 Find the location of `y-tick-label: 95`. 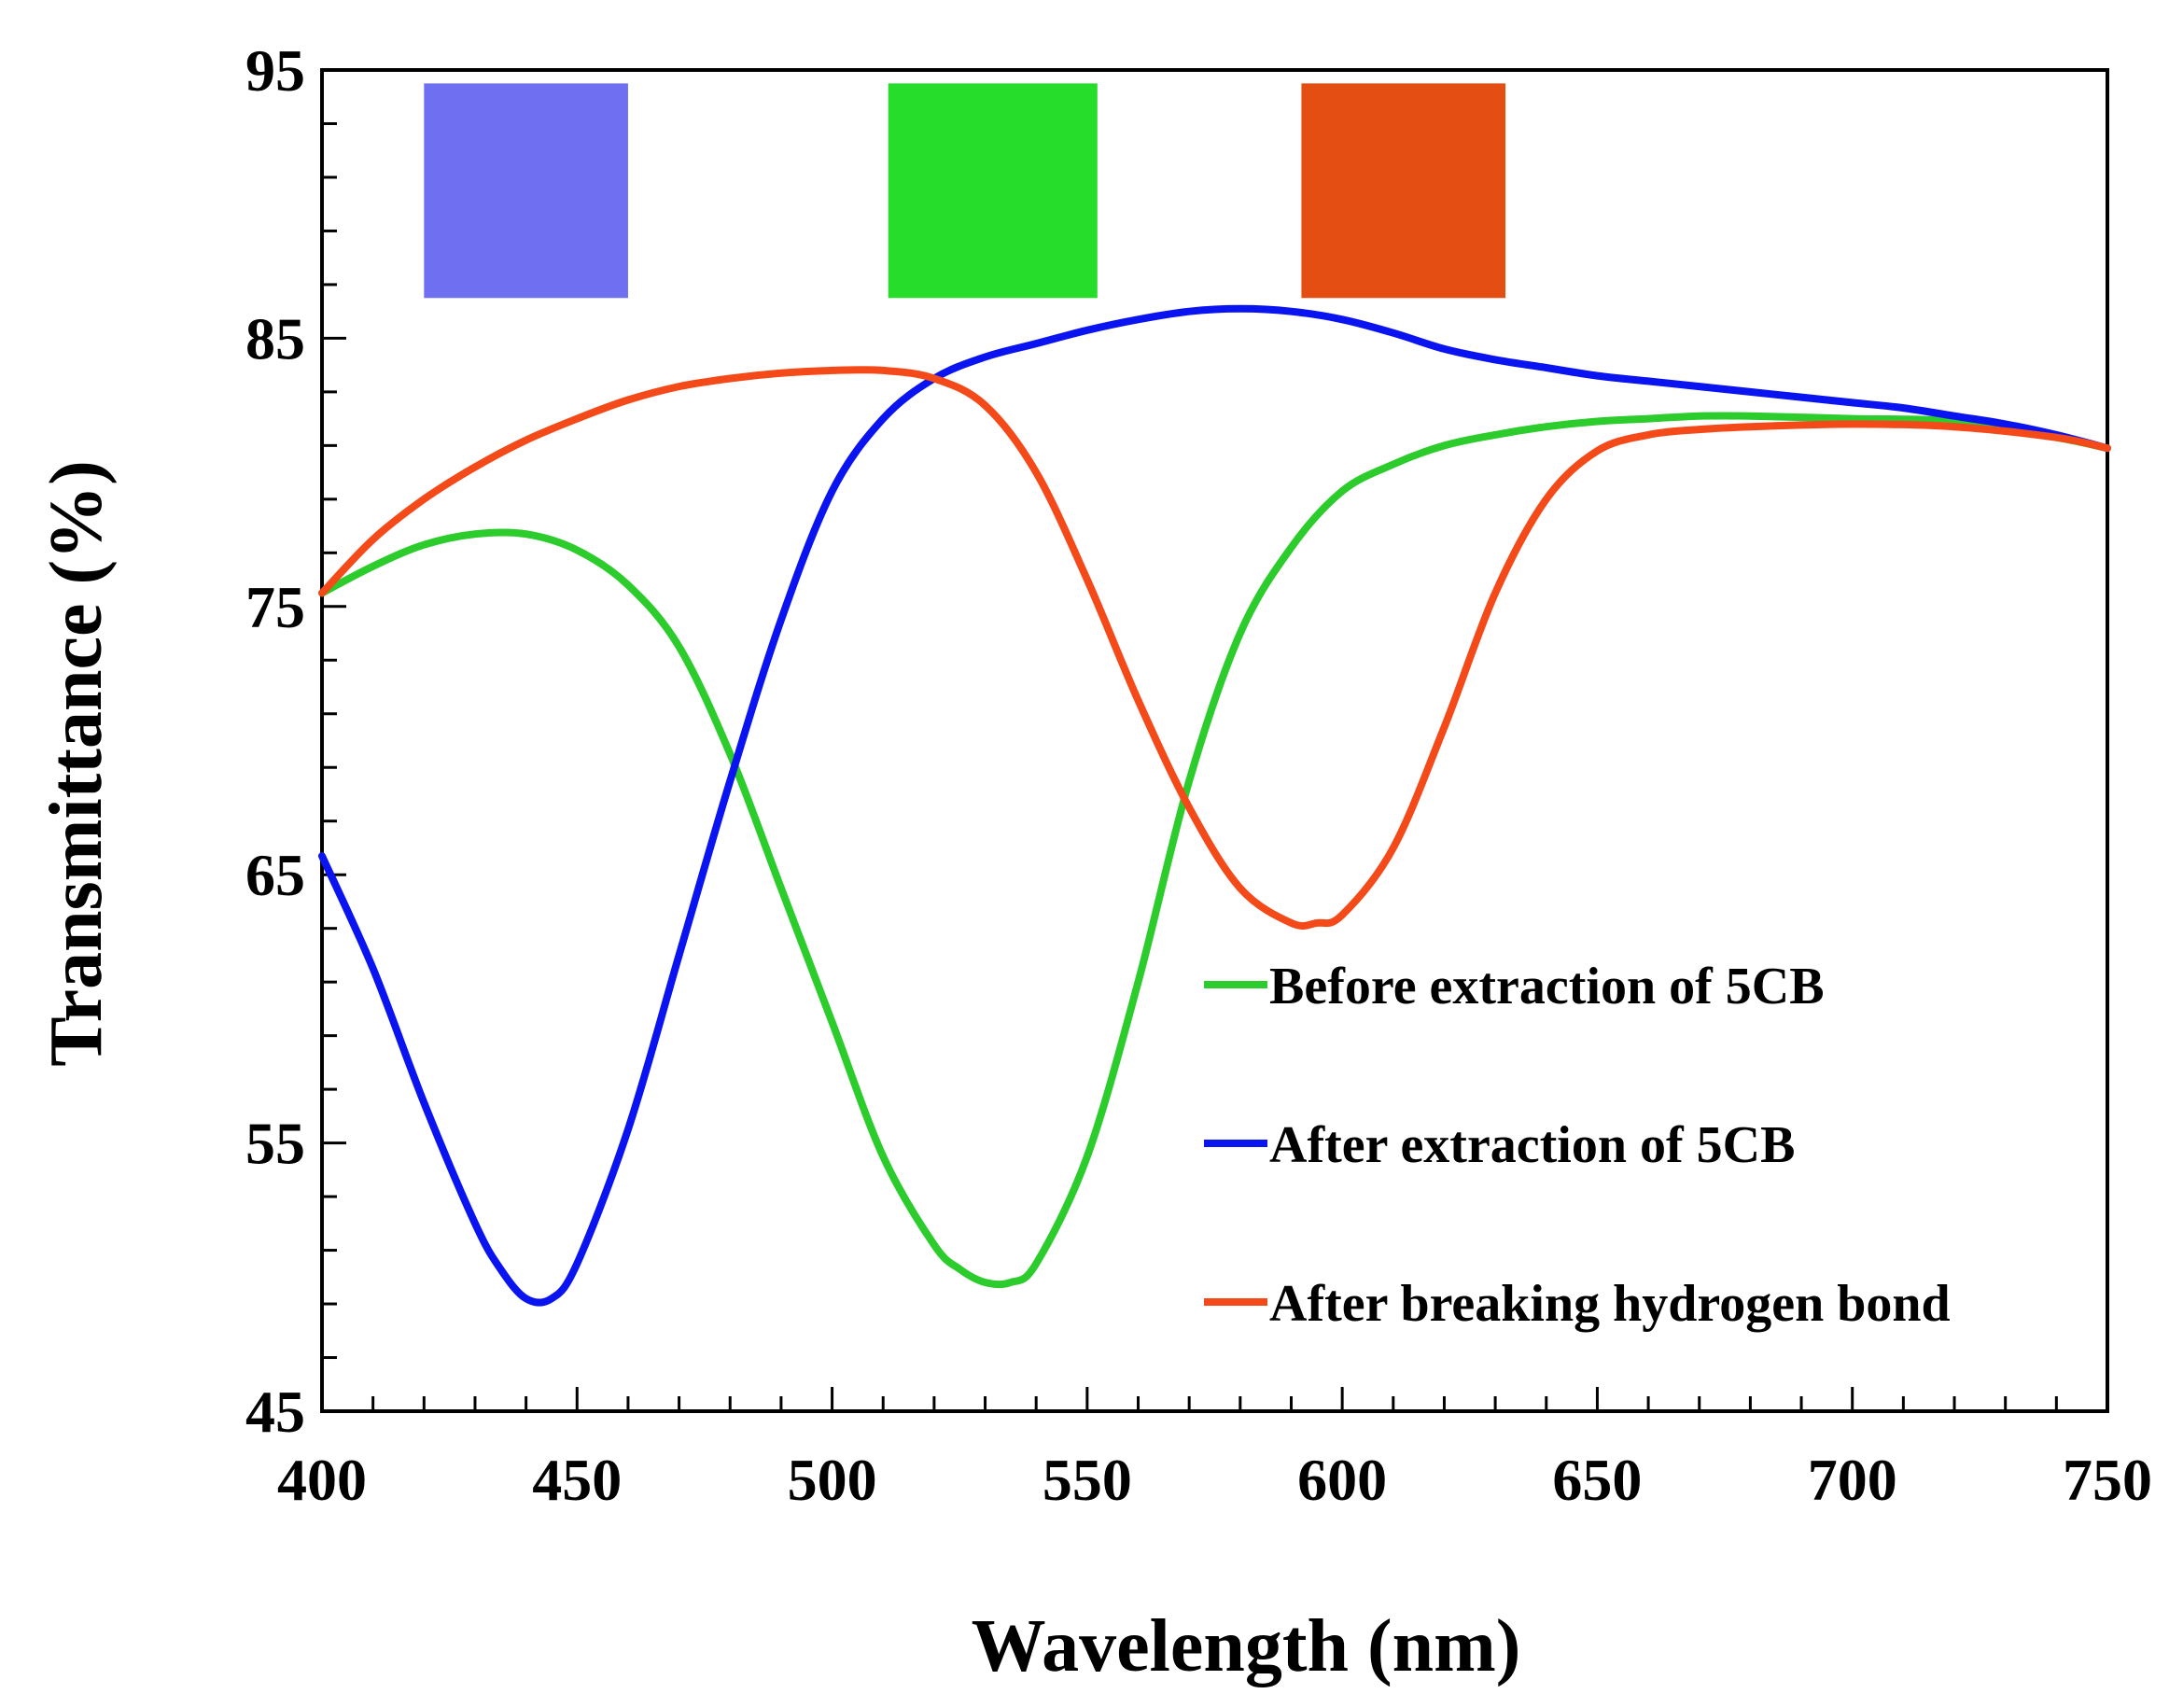

y-tick-label: 95 is located at coordinates (275, 70).